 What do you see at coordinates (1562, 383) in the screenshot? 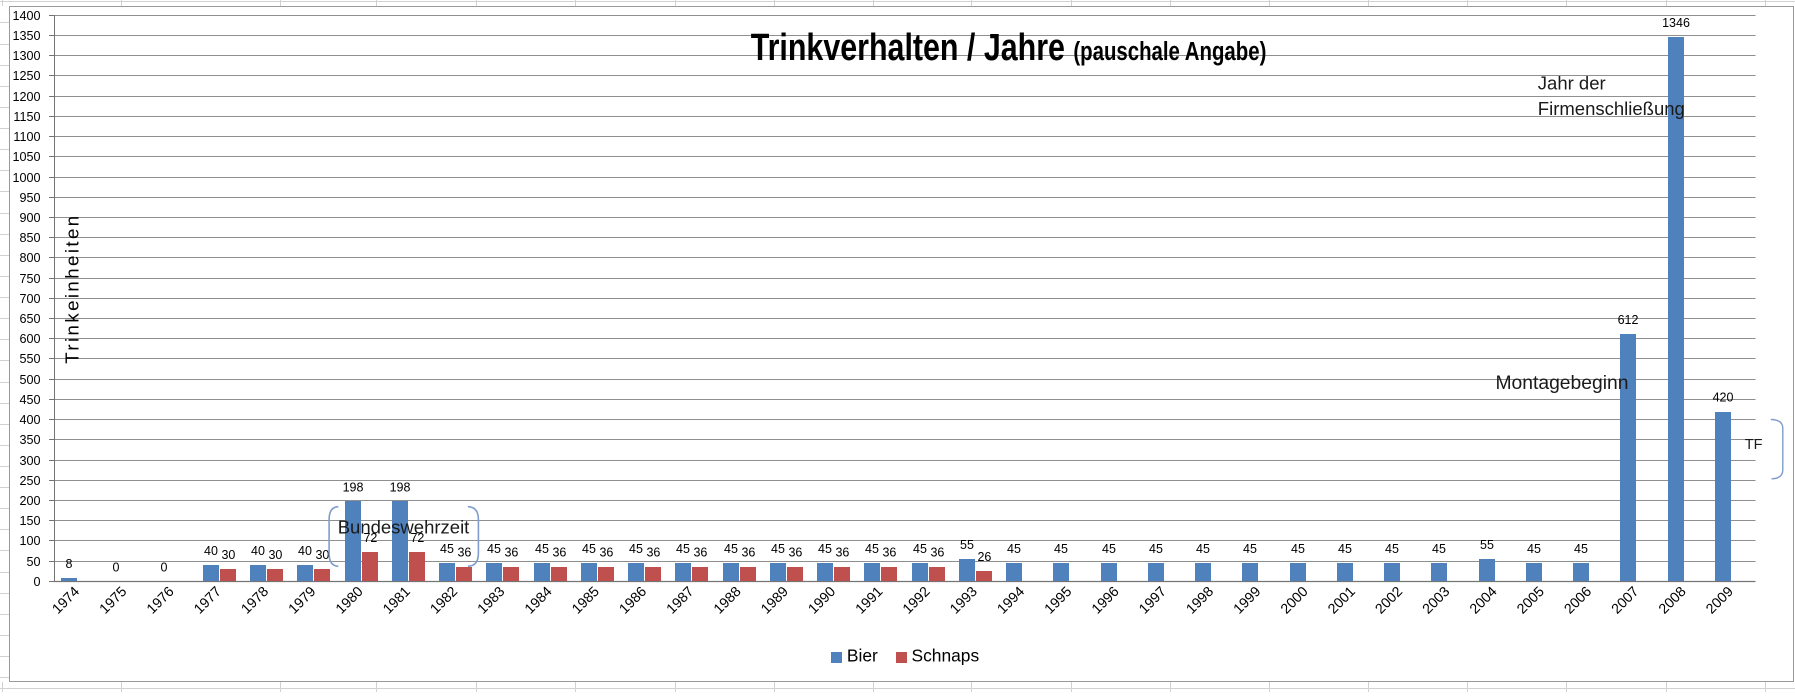
I see `svg-text: Montagebeginn` at bounding box center [1562, 383].